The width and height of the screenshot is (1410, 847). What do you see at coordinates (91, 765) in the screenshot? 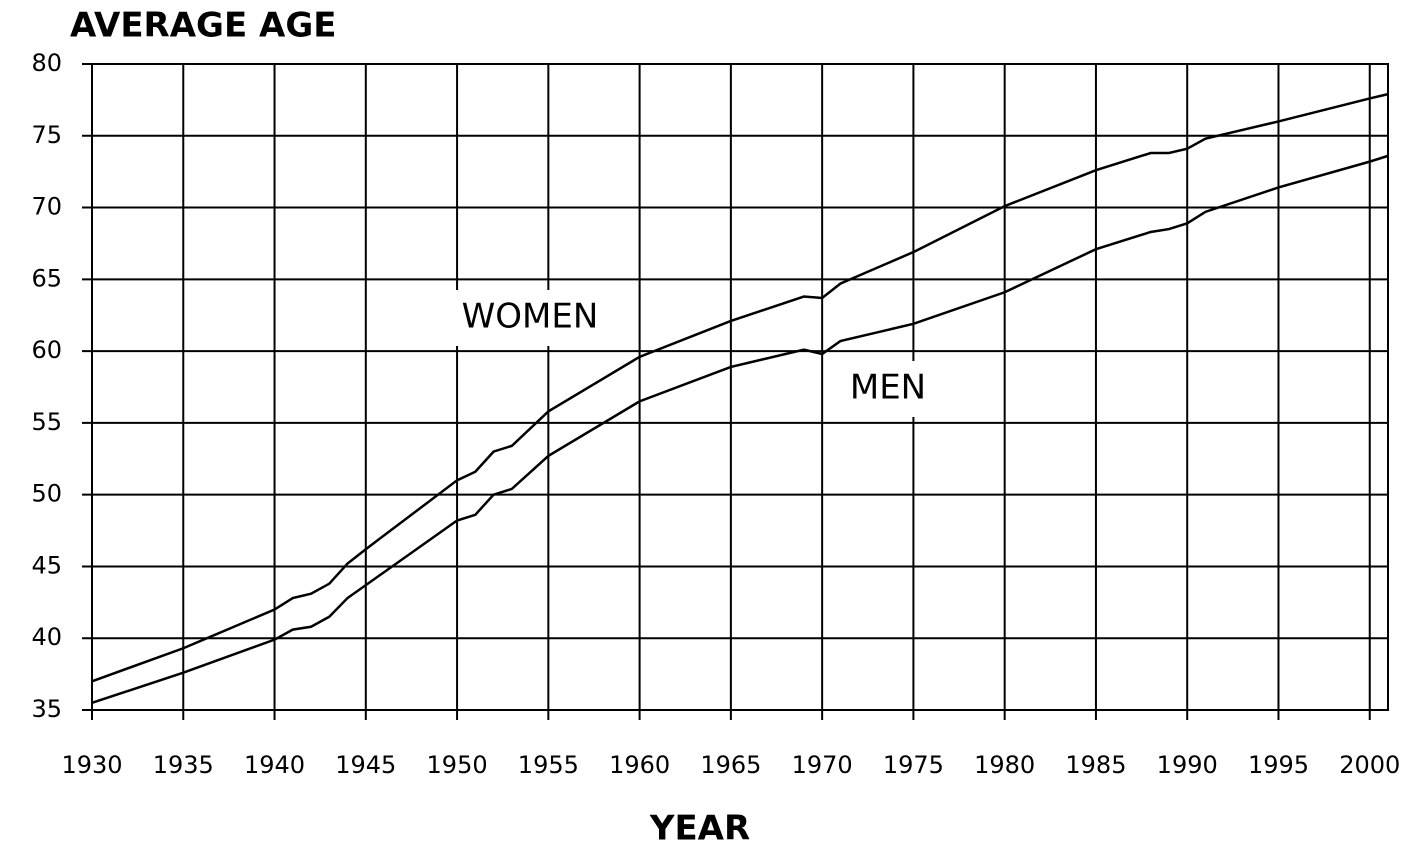
I see `x-tick-label: 1930` at bounding box center [91, 765].